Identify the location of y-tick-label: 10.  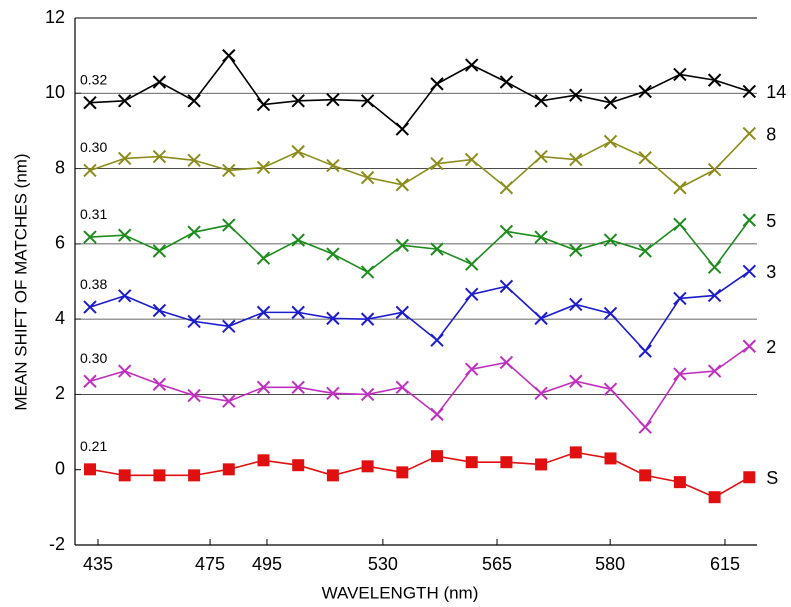
(55, 92).